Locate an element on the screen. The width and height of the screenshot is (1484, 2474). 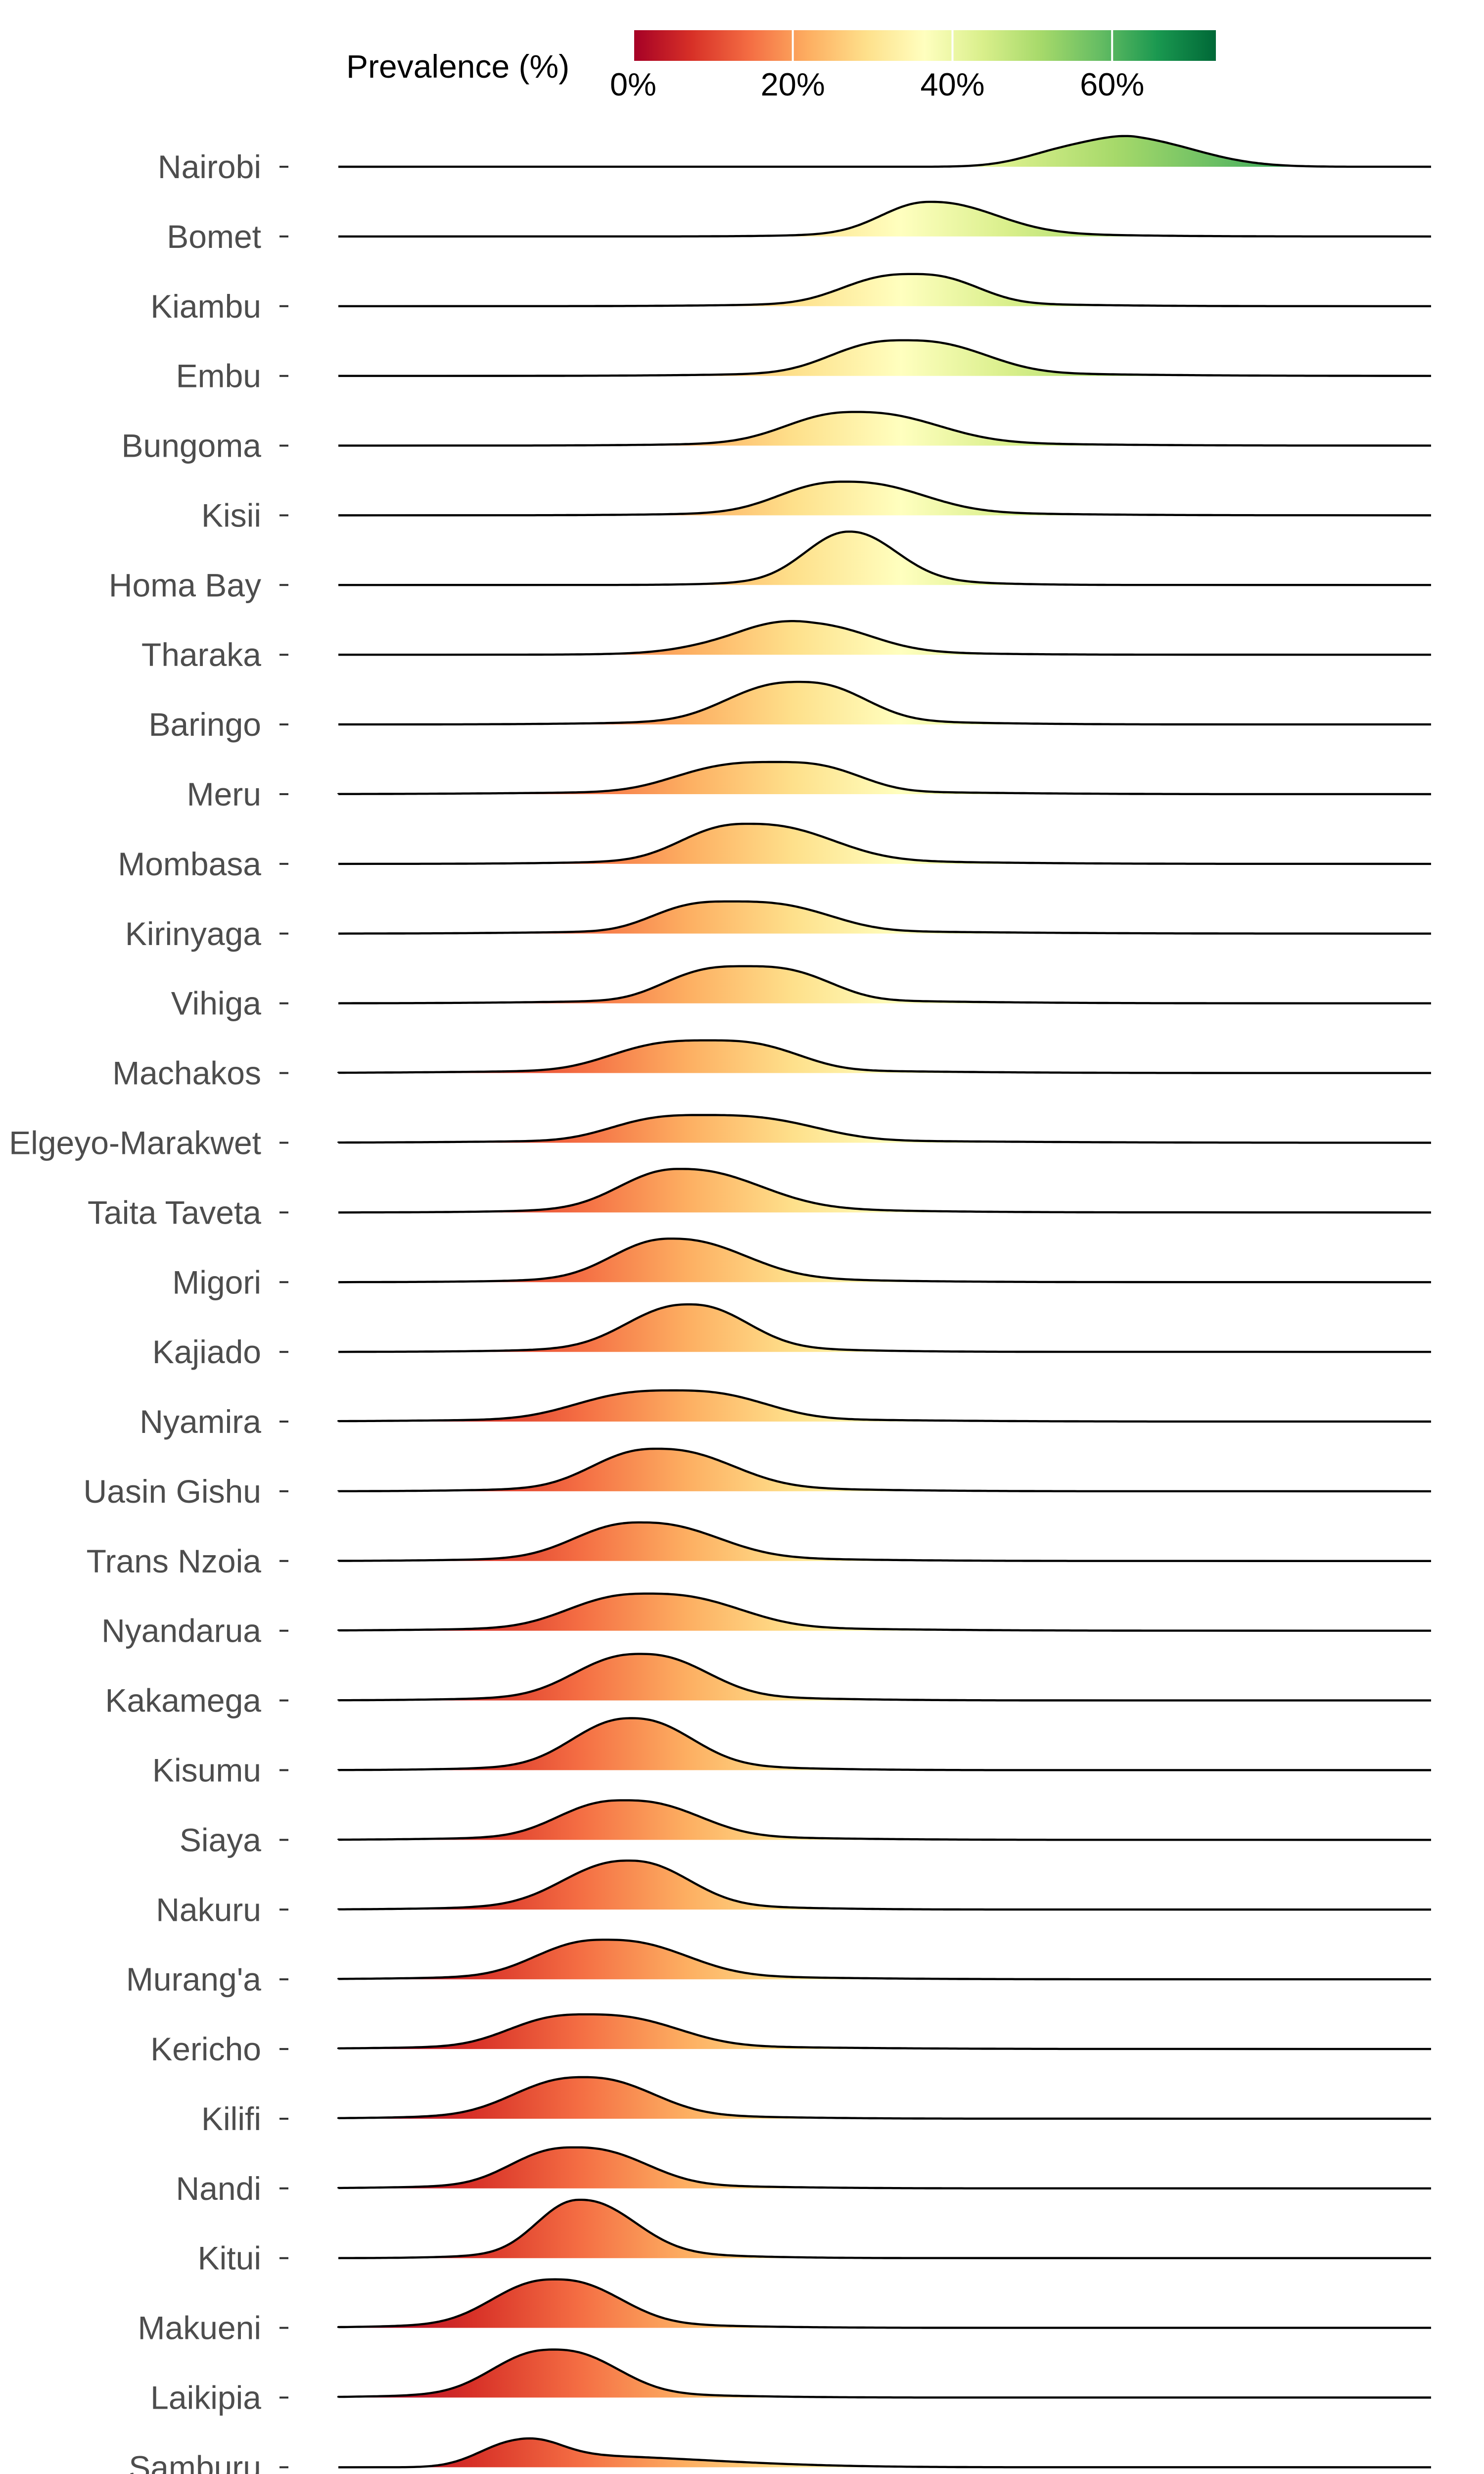
svg-text: Murang'a is located at coordinates (193, 1980).